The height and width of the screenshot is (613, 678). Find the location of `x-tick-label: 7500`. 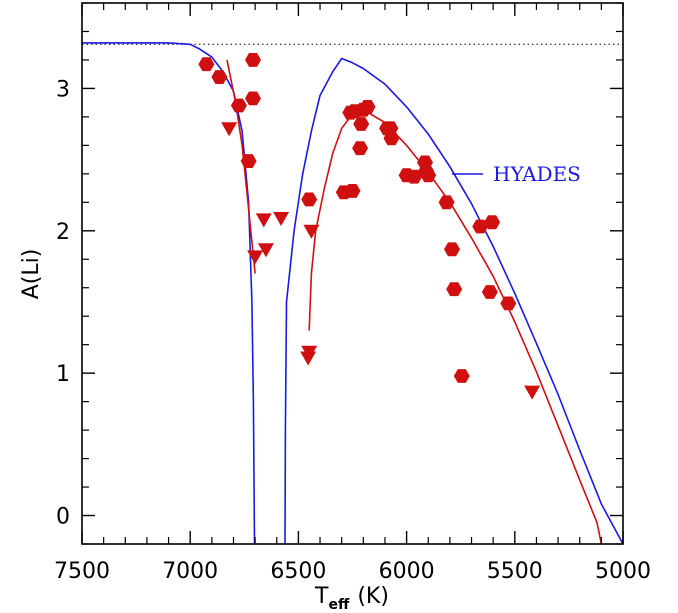

x-tick-label: 7500 is located at coordinates (82, 571).